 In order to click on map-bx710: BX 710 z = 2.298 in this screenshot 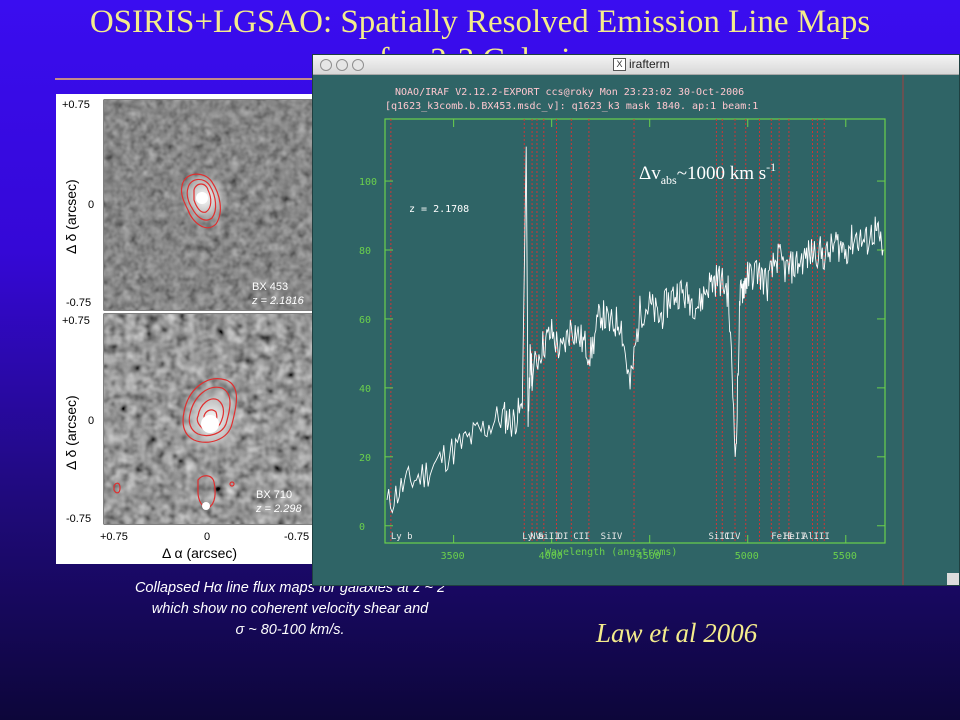, I will do `click(210, 419)`.